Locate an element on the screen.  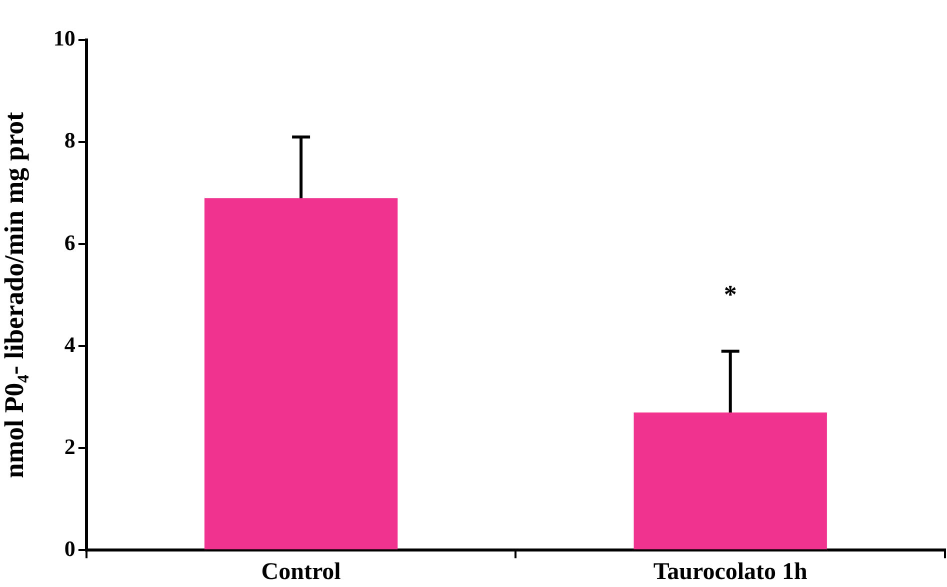
y-tick-label: 2 is located at coordinates (70, 446).